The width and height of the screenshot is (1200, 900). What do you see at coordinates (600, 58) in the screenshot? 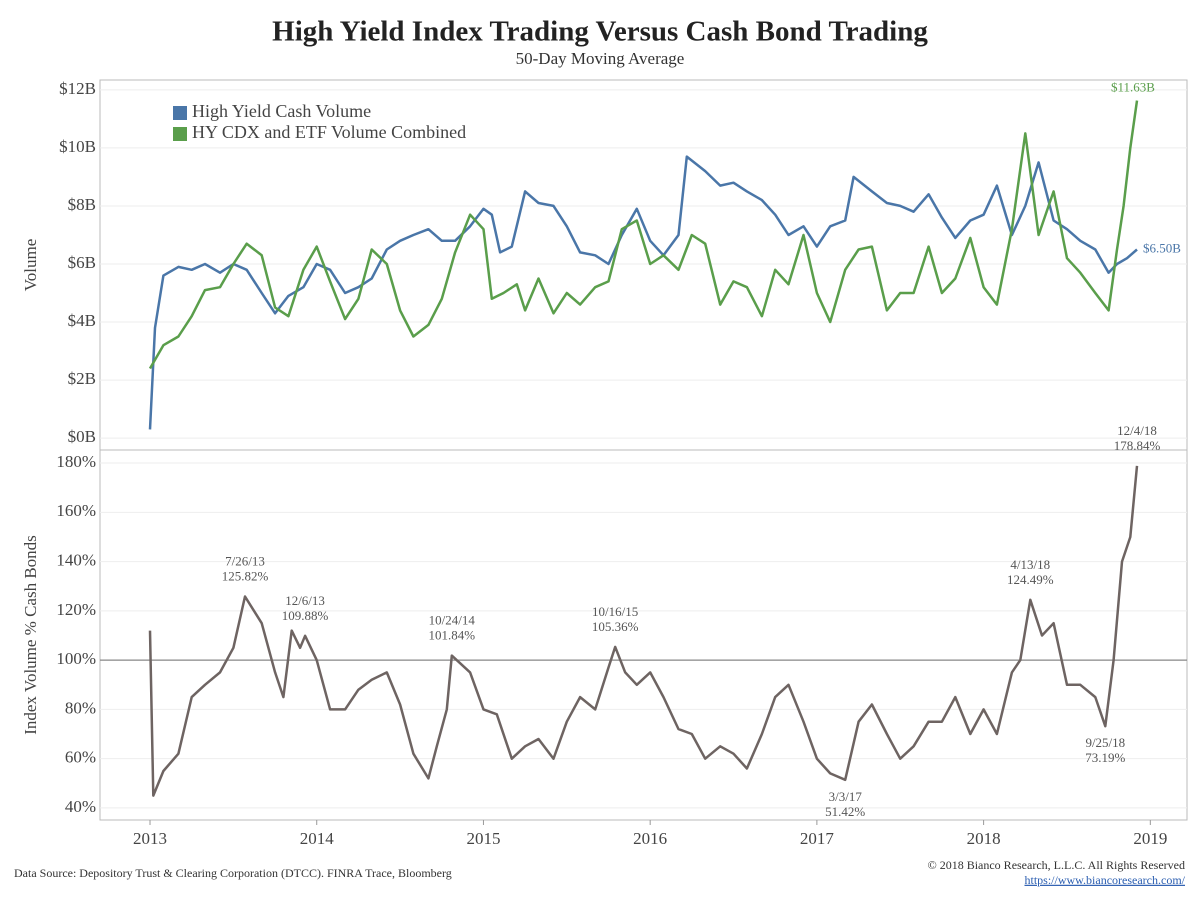
I see `chart-subtitle: 50-Day Moving Average` at bounding box center [600, 58].